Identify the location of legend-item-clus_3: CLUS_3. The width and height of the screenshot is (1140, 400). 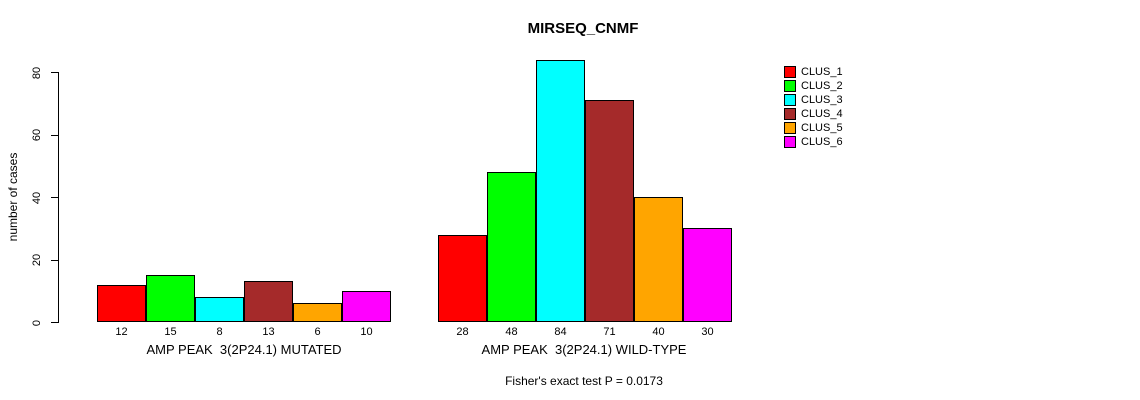
(813, 100).